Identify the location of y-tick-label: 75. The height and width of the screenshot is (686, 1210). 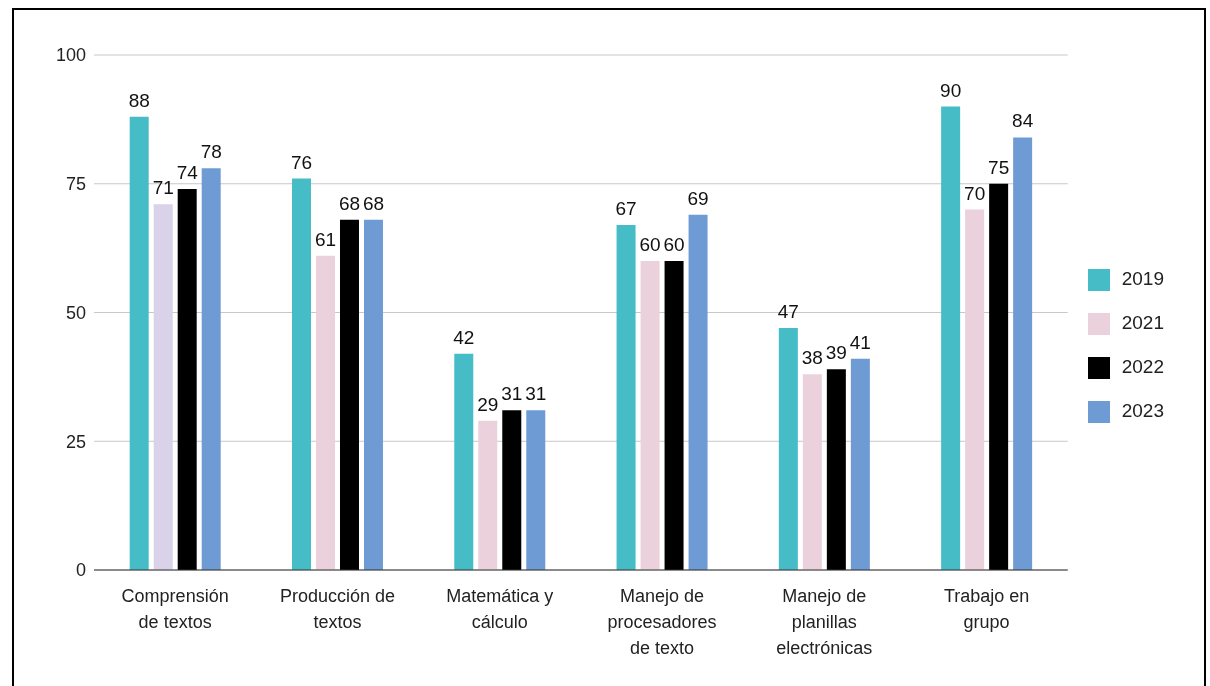
(75, 184).